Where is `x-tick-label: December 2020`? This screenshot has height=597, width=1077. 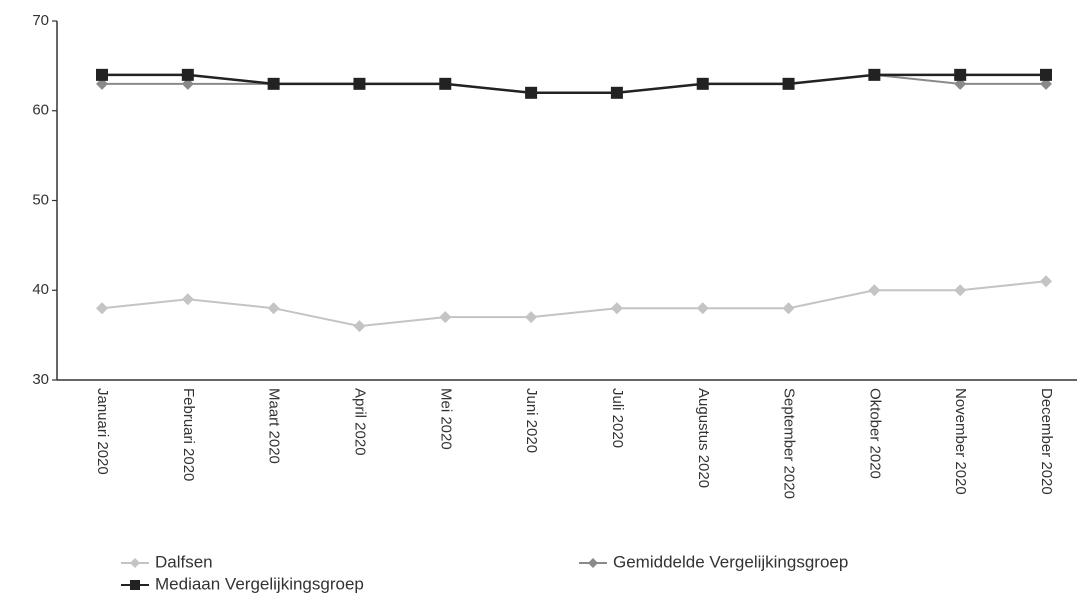
x-tick-label: December 2020 is located at coordinates (1046, 441).